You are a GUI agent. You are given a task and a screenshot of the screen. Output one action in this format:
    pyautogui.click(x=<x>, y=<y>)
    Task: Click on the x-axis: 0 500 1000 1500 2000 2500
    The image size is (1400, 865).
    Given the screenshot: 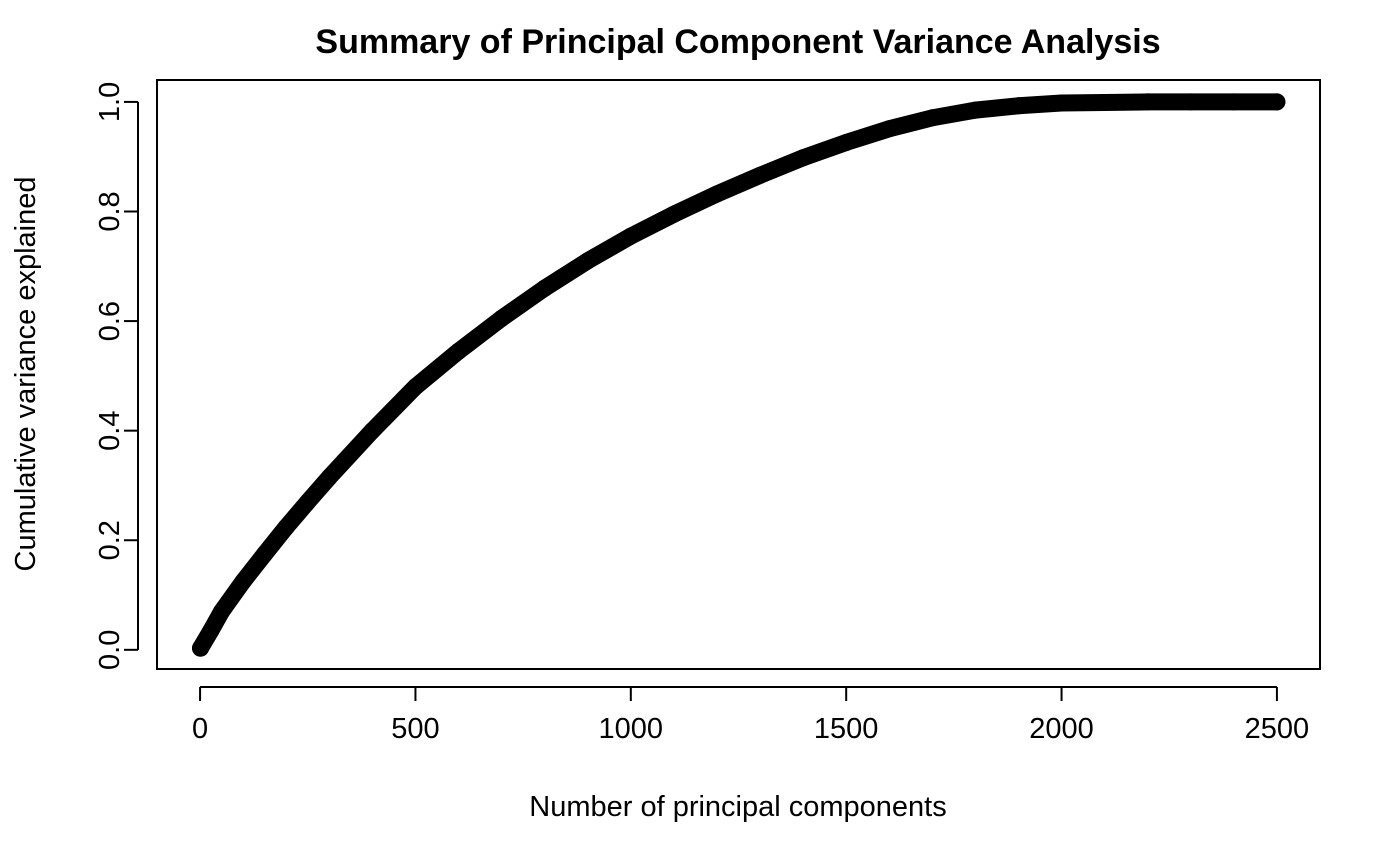 What is the action you would take?
    pyautogui.click(x=751, y=715)
    